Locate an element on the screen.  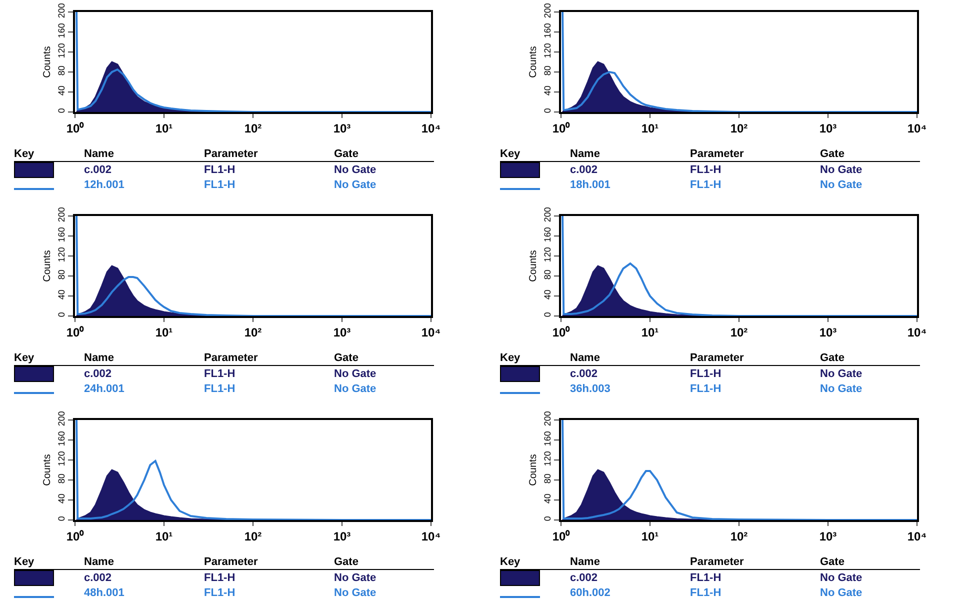
text: 18h.001 is located at coordinates (591, 184).